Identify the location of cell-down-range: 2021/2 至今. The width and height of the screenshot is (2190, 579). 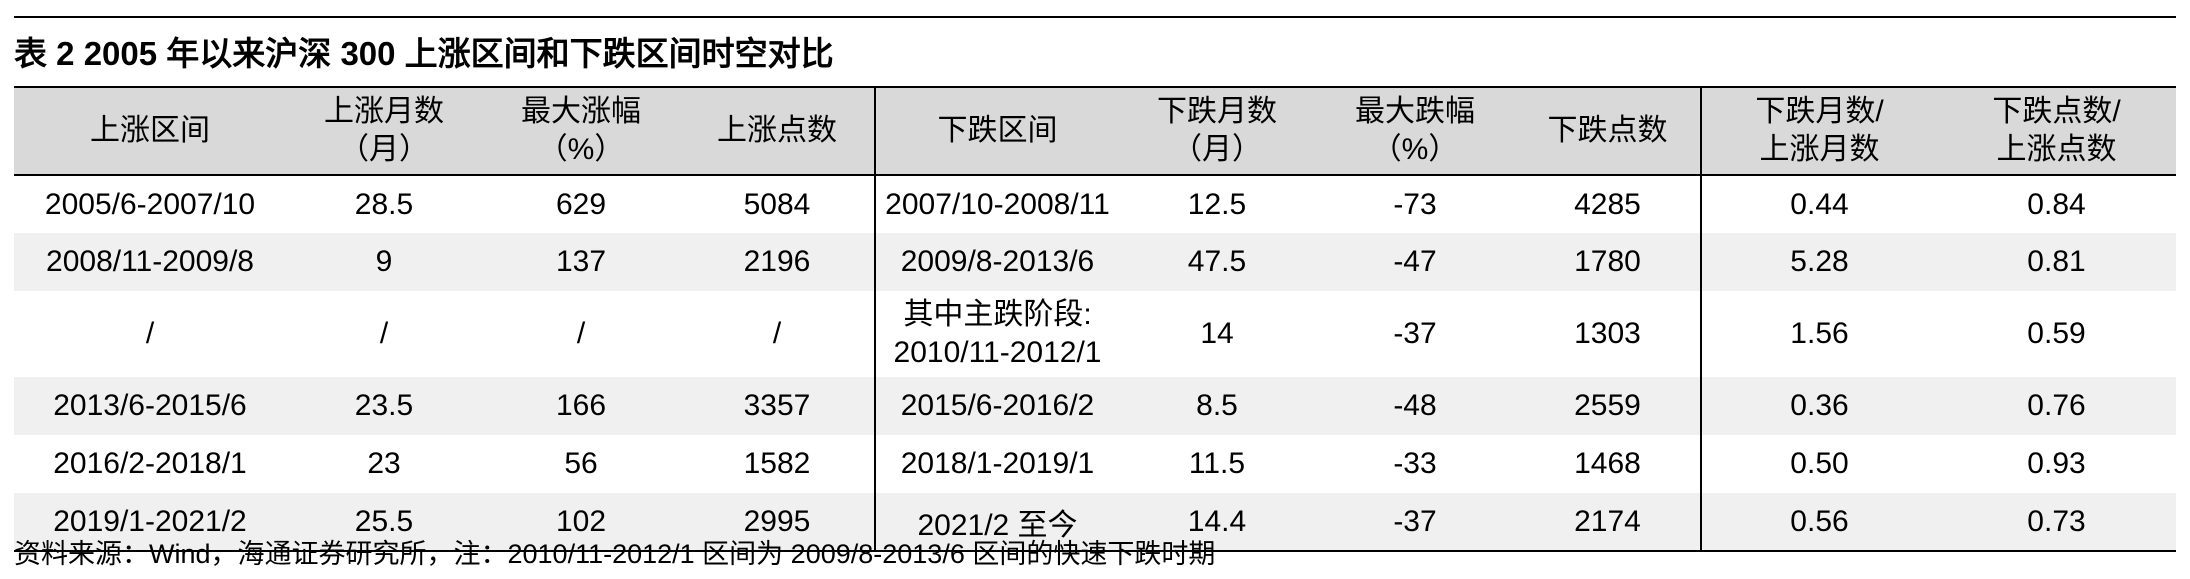
(996, 522).